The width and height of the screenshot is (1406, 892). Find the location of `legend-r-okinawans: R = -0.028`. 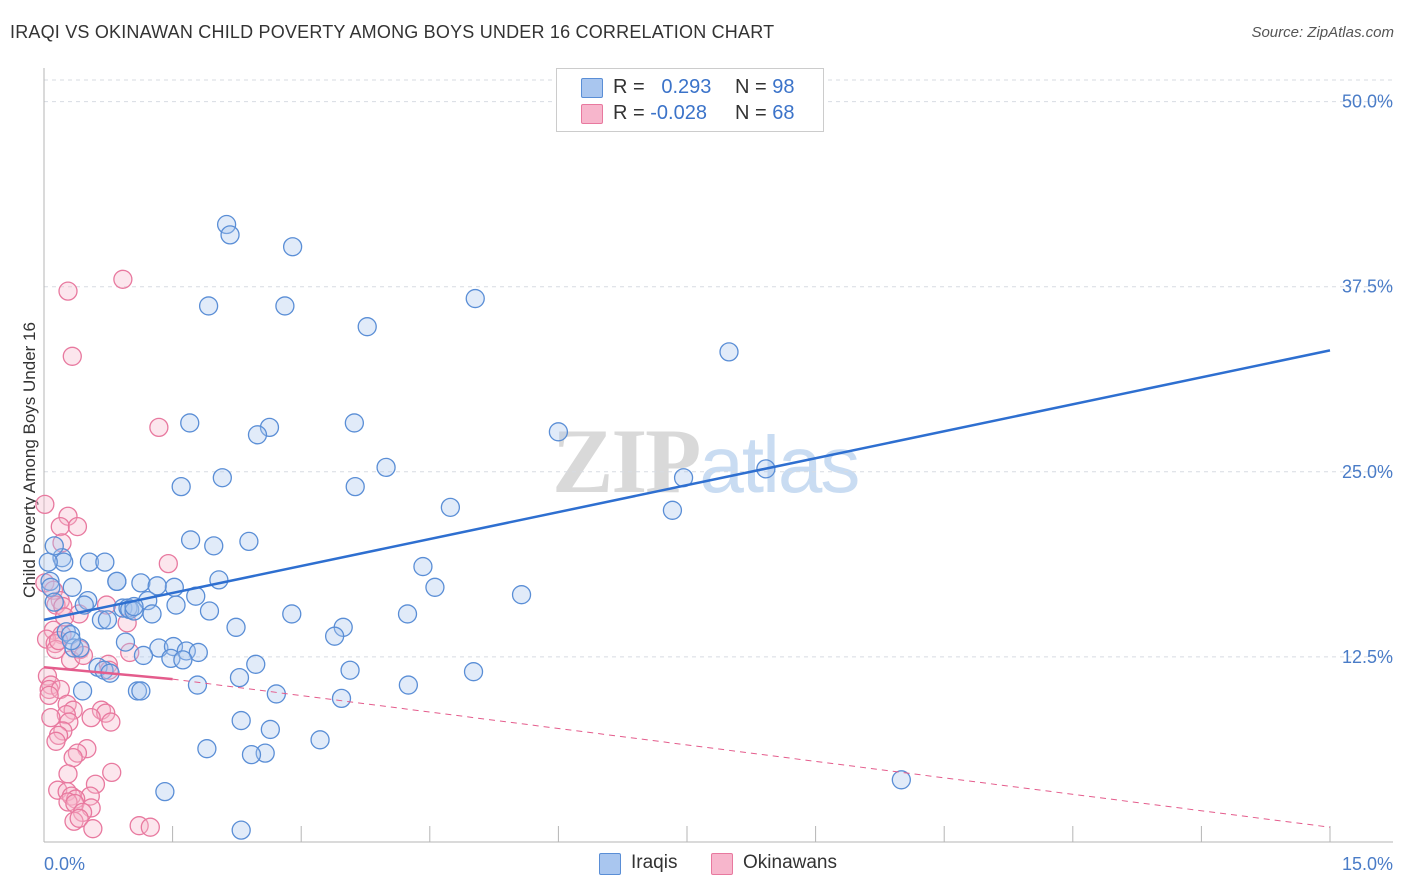

legend-r-okinawans: R = -0.028 is located at coordinates (660, 113).